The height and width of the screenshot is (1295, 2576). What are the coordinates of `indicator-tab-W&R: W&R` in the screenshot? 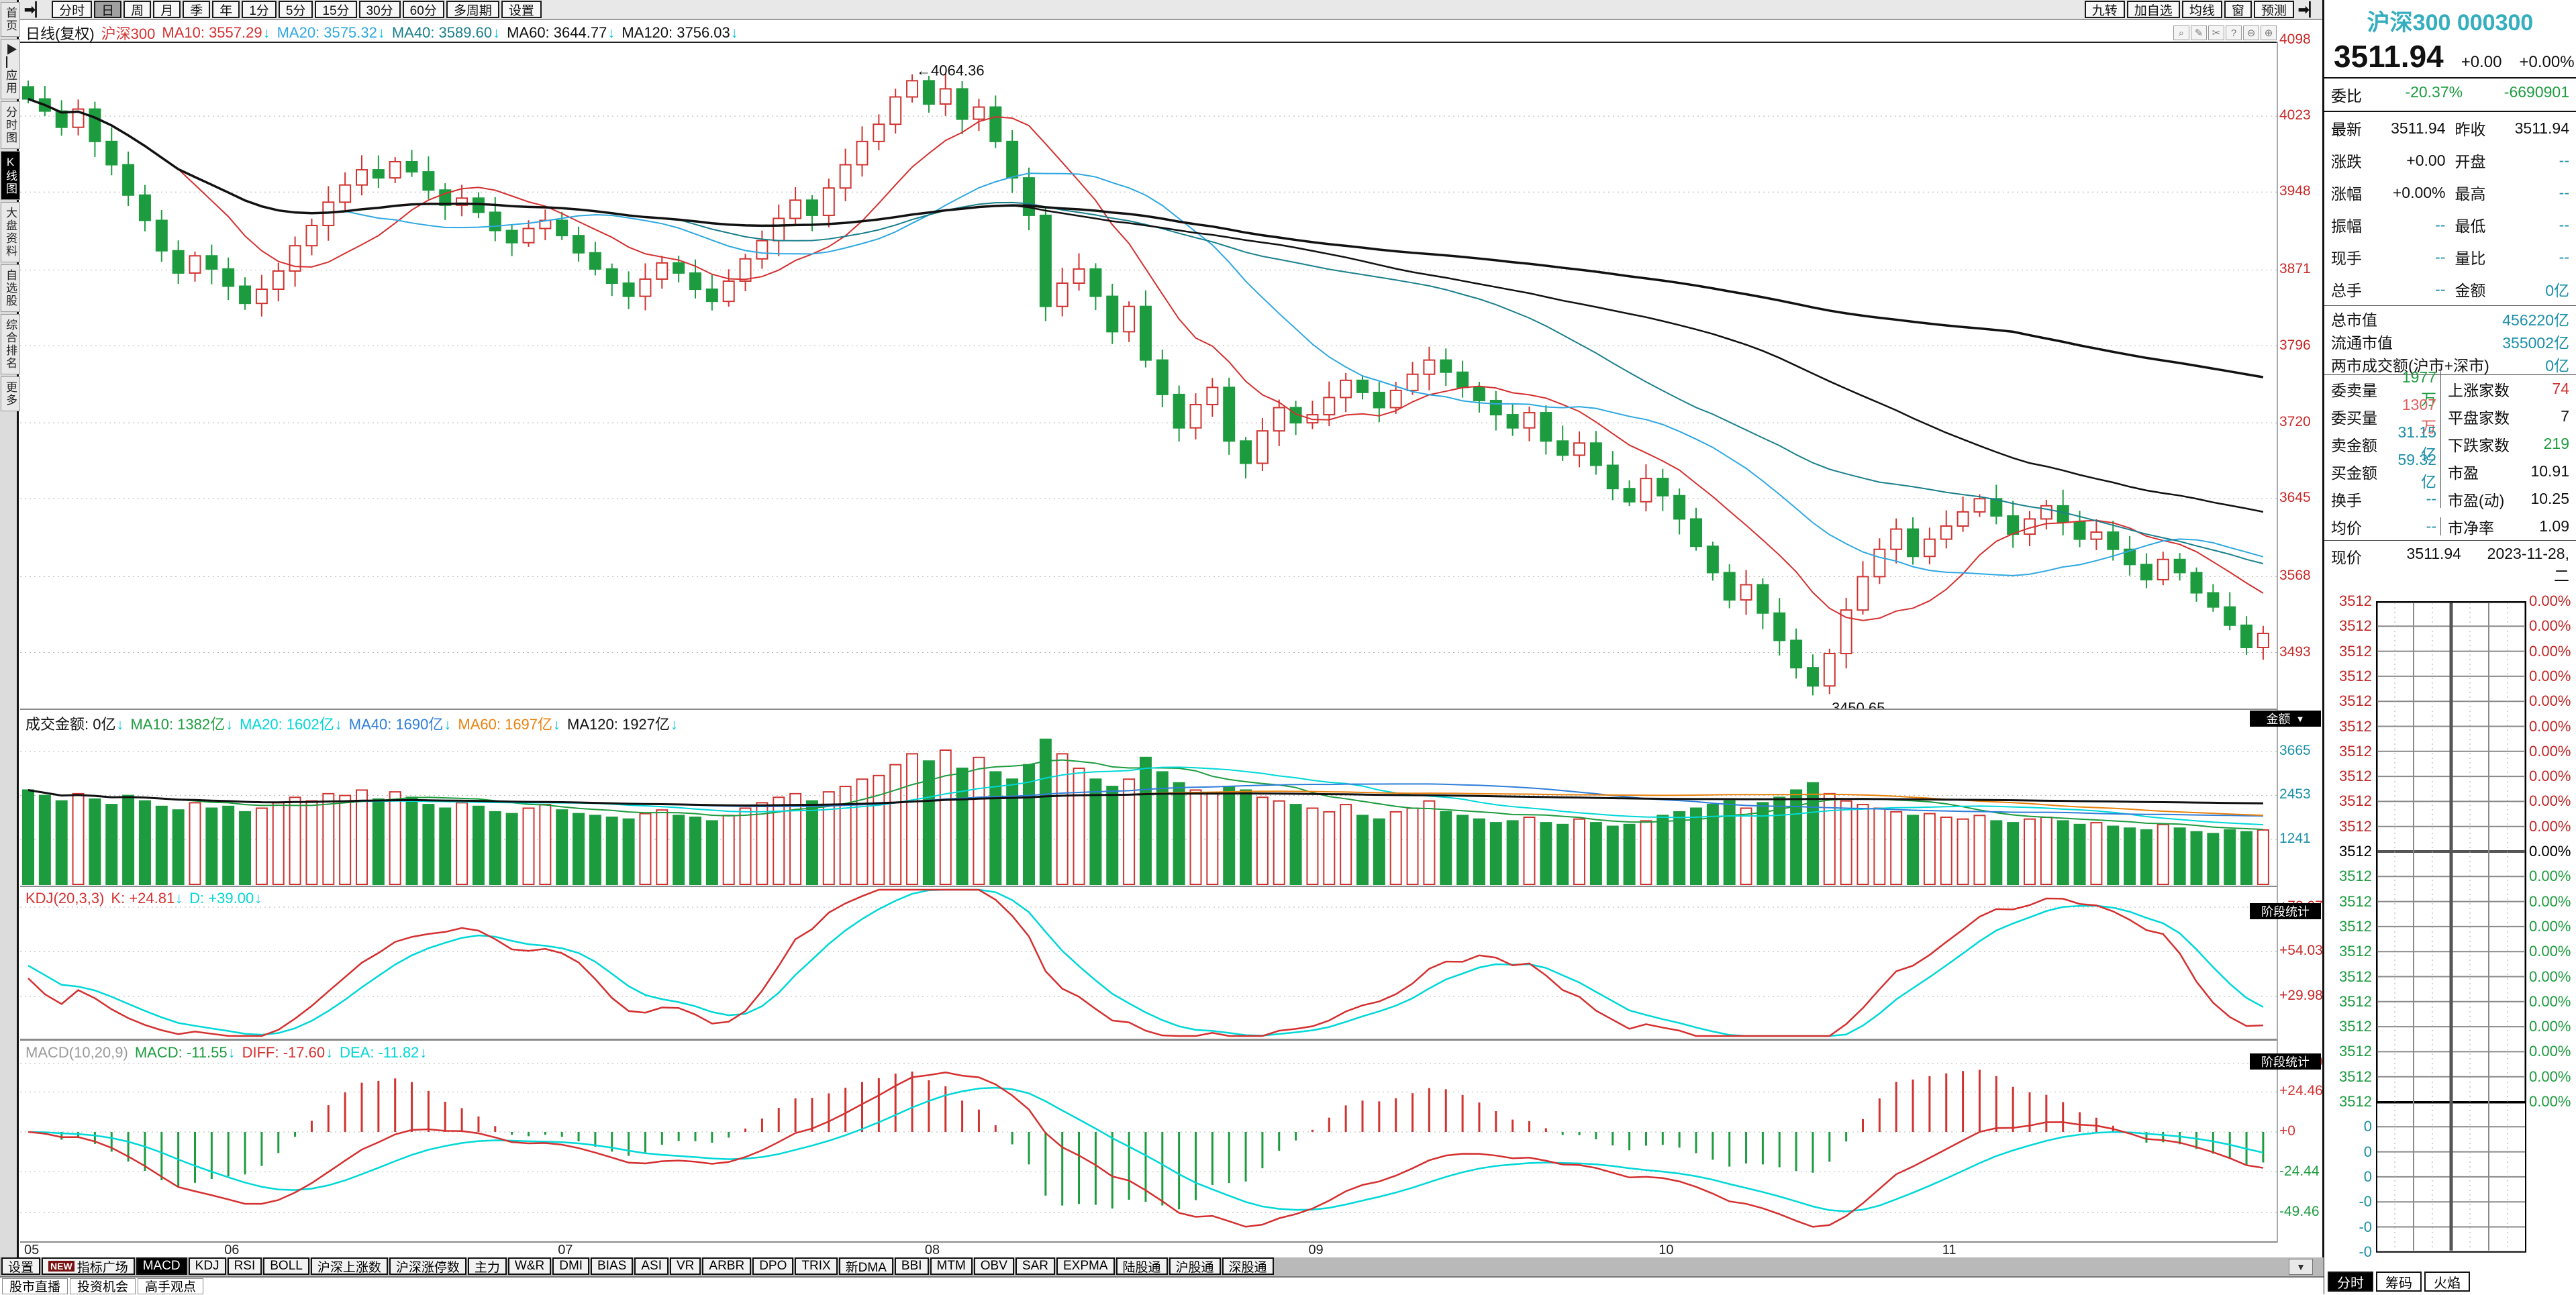 It's located at (529, 1266).